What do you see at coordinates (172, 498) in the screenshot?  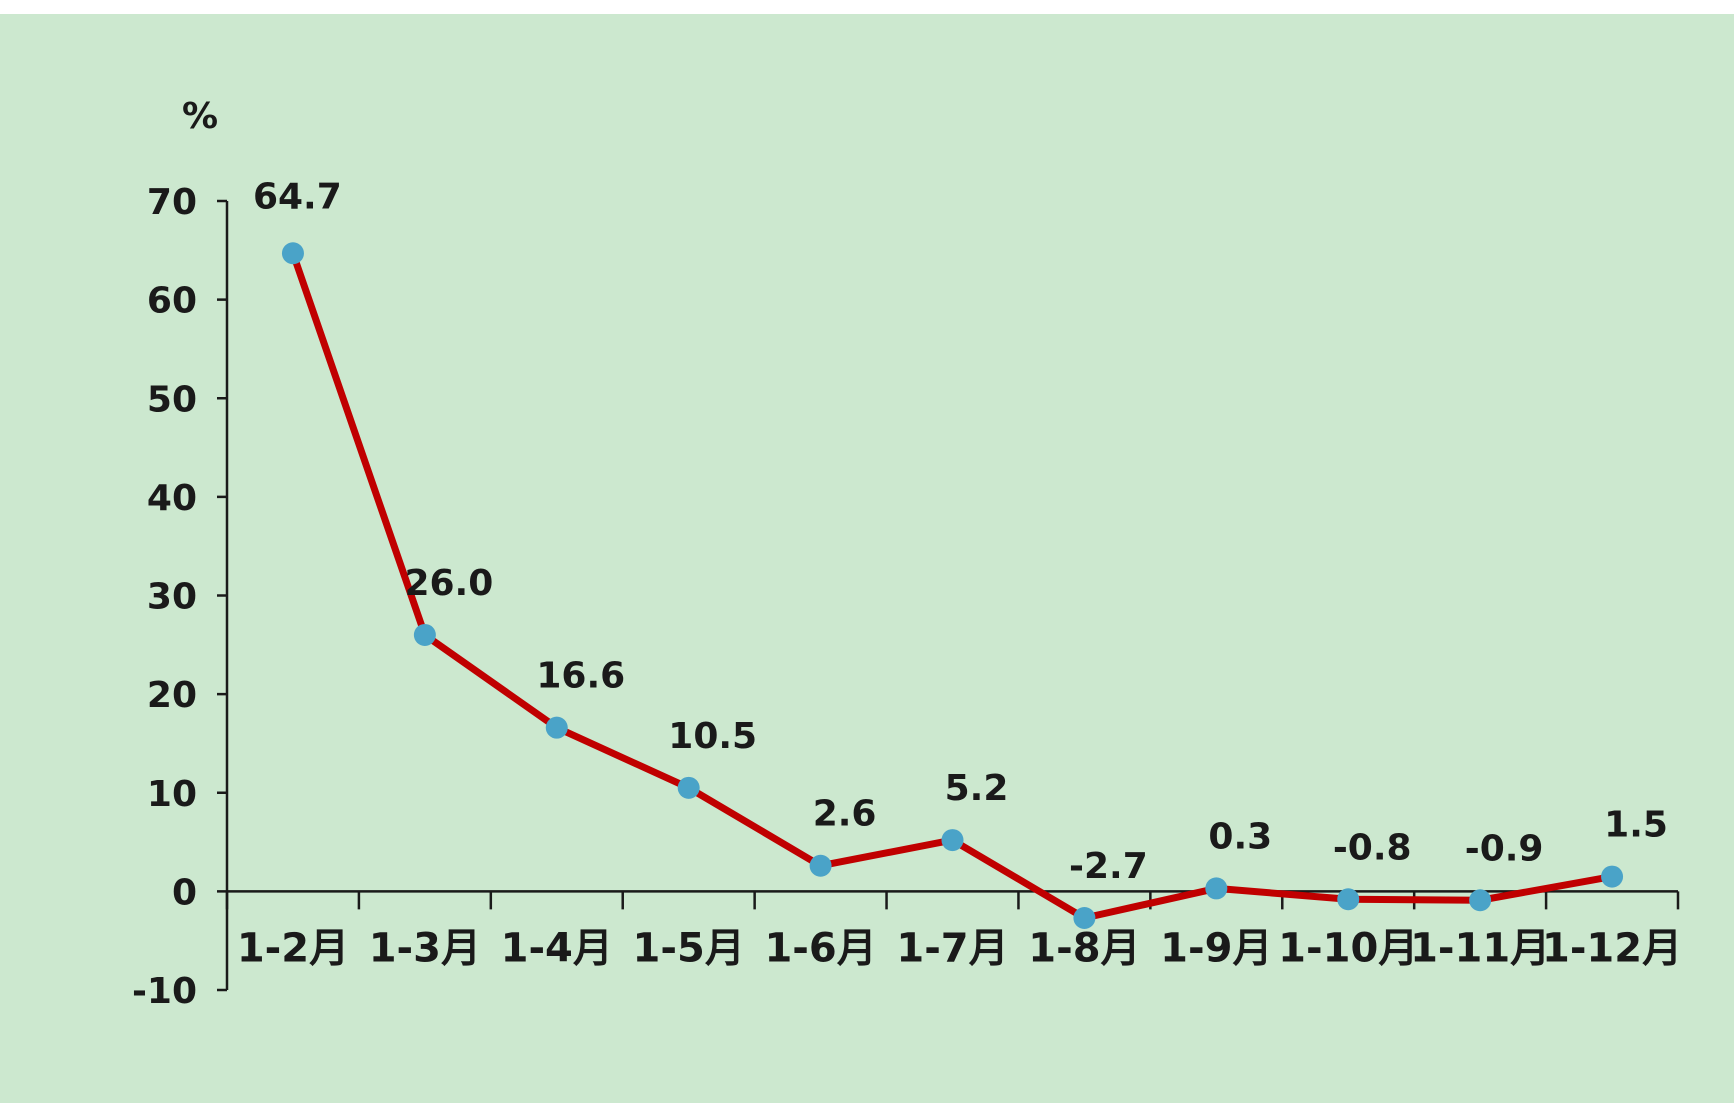 I see `y-tick-label: 40` at bounding box center [172, 498].